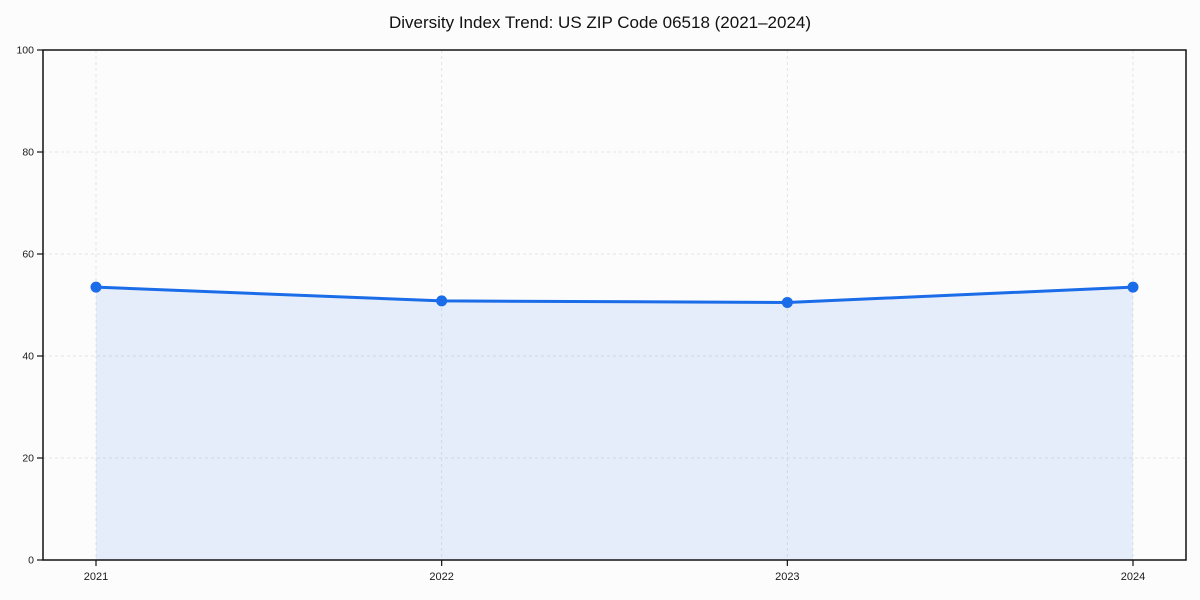 Image resolution: width=1200 pixels, height=600 pixels. Describe the element at coordinates (442, 301) in the screenshot. I see `data-point-2022` at that location.